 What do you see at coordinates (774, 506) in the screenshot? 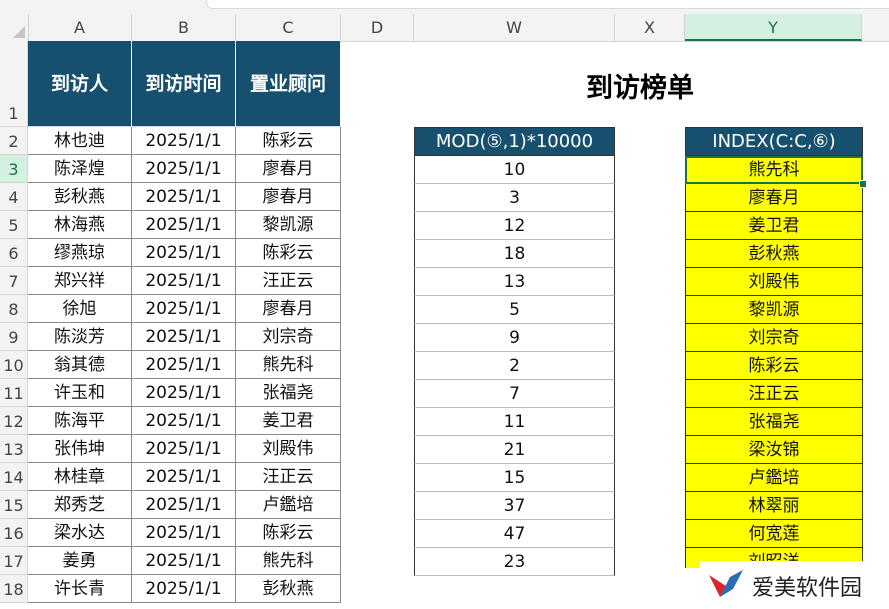
I see `y-value-cell: 林翠丽` at bounding box center [774, 506].